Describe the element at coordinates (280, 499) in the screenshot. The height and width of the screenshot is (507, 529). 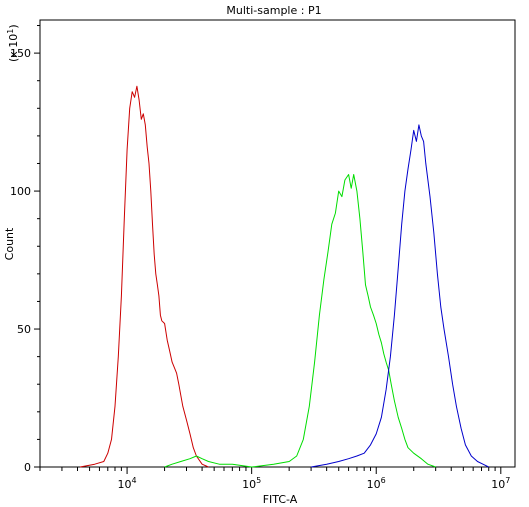
I see `x-axis-label: FITC-A` at that location.